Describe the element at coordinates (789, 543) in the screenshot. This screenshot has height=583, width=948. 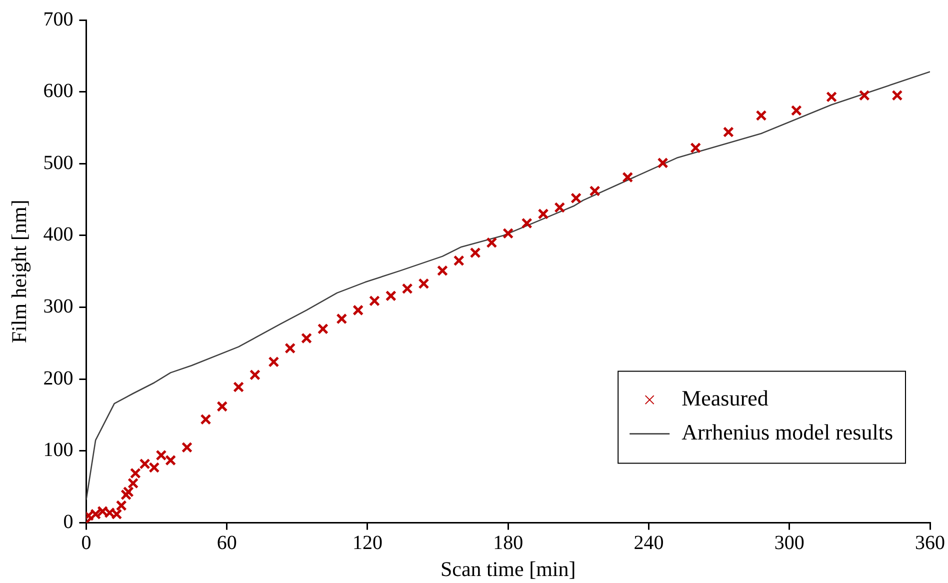
I see `x-tick-label: 300` at that location.